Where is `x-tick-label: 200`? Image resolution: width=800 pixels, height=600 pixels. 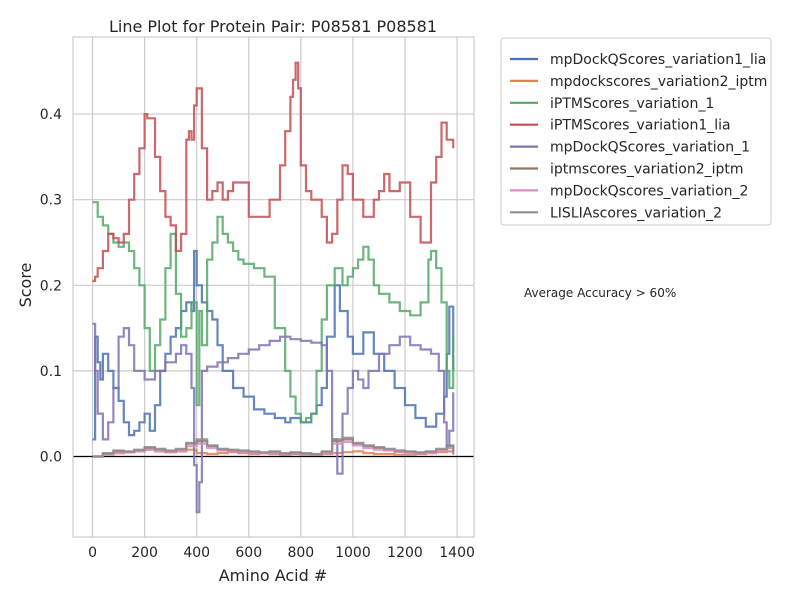
x-tick-label: 200 is located at coordinates (144, 553).